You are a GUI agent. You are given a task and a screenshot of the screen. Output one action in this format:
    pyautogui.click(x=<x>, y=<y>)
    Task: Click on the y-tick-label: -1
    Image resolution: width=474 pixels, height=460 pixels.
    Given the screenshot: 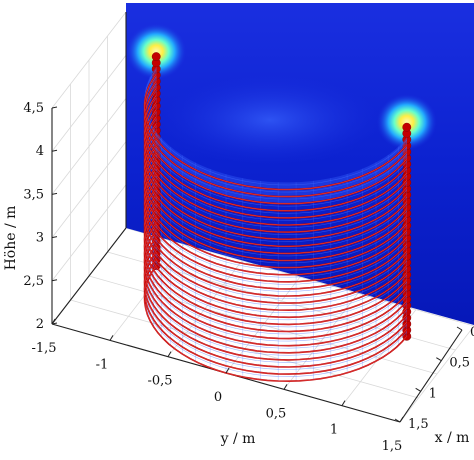 What is the action you would take?
    pyautogui.click(x=102, y=364)
    